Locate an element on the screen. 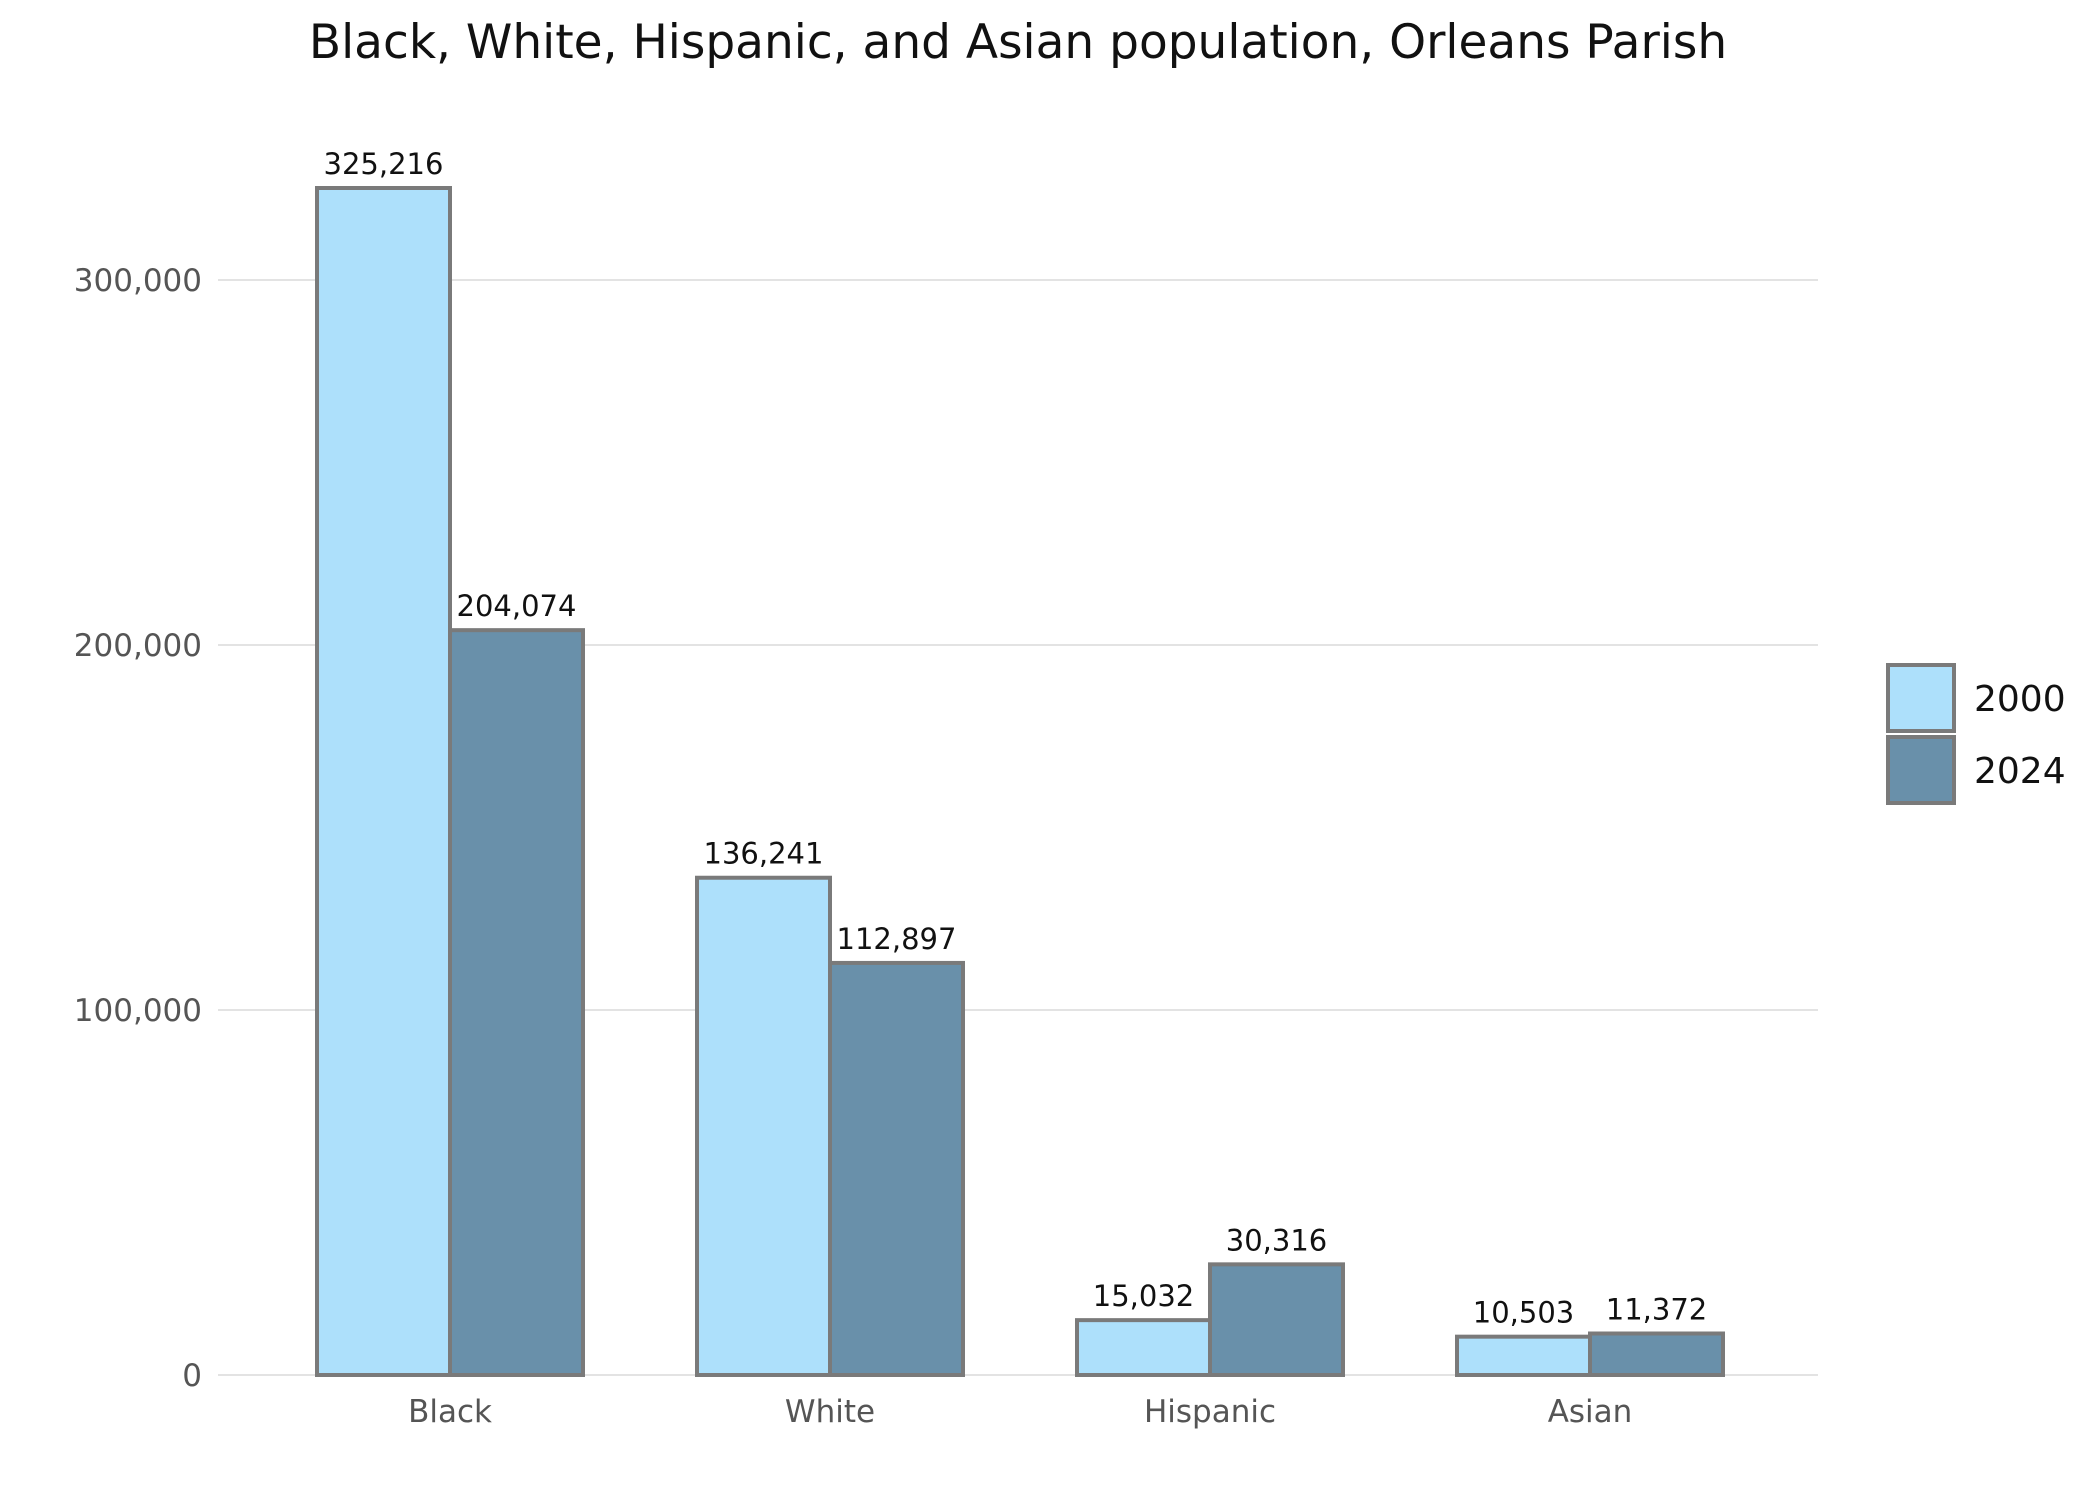 Image resolution: width=2100 pixels, height=1500 pixels. y-tick-label: 200,000 is located at coordinates (138, 646).